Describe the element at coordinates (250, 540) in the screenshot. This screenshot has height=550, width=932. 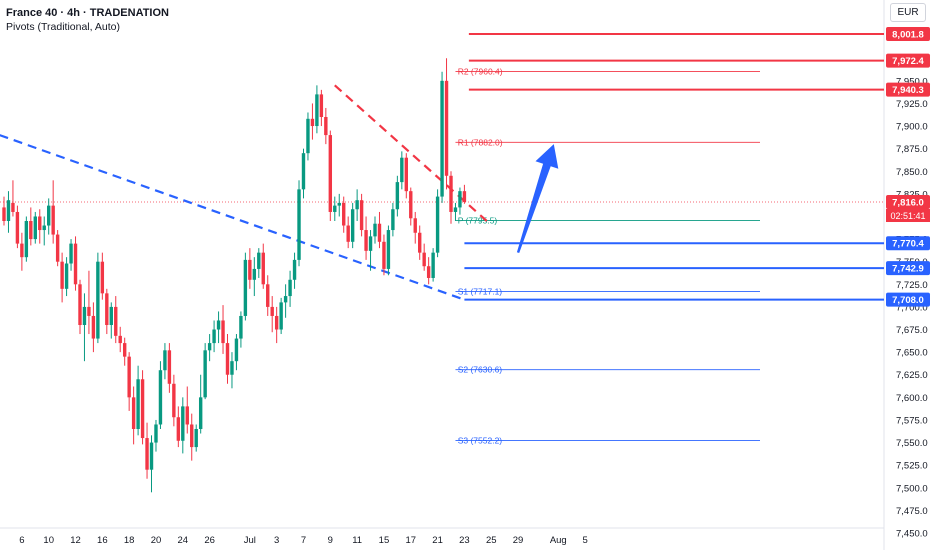
I see `time-tick-label: Jul` at that location.